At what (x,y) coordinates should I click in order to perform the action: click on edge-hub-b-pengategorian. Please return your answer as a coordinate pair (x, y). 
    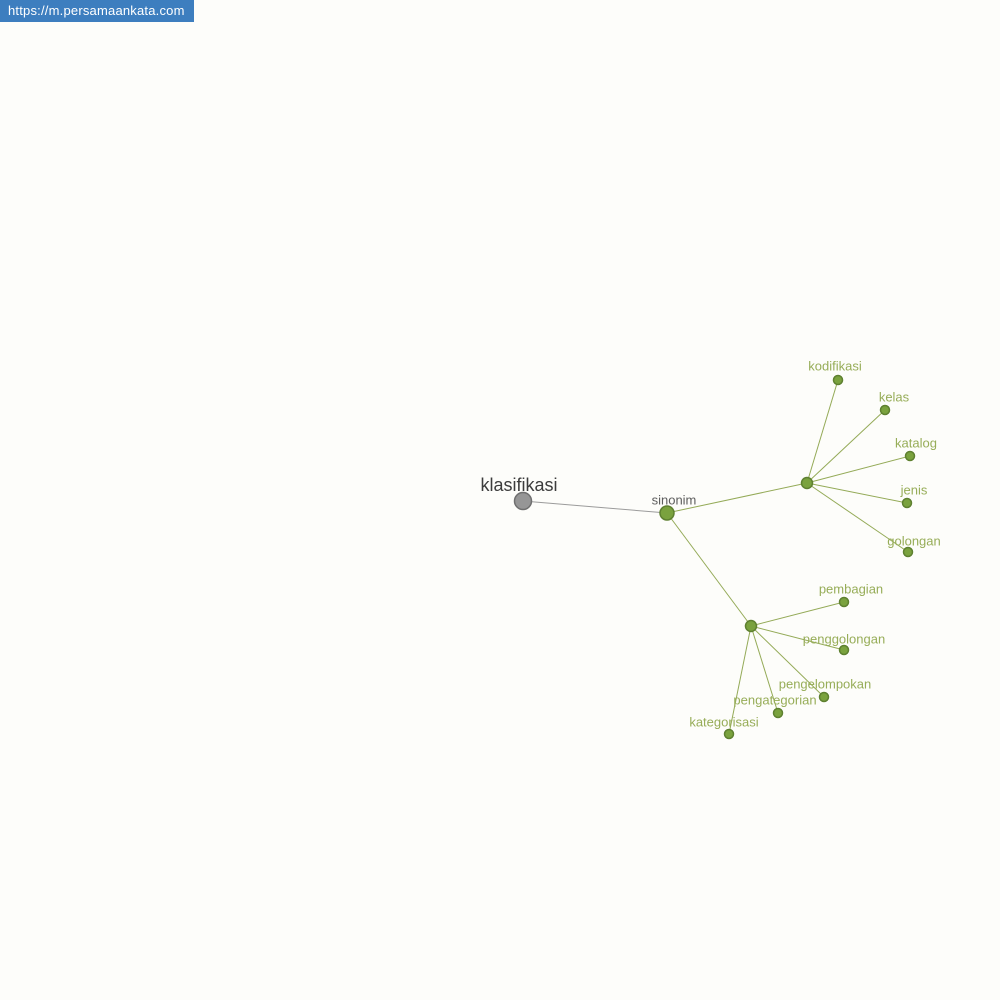
    Looking at the image, I should click on (764, 669).